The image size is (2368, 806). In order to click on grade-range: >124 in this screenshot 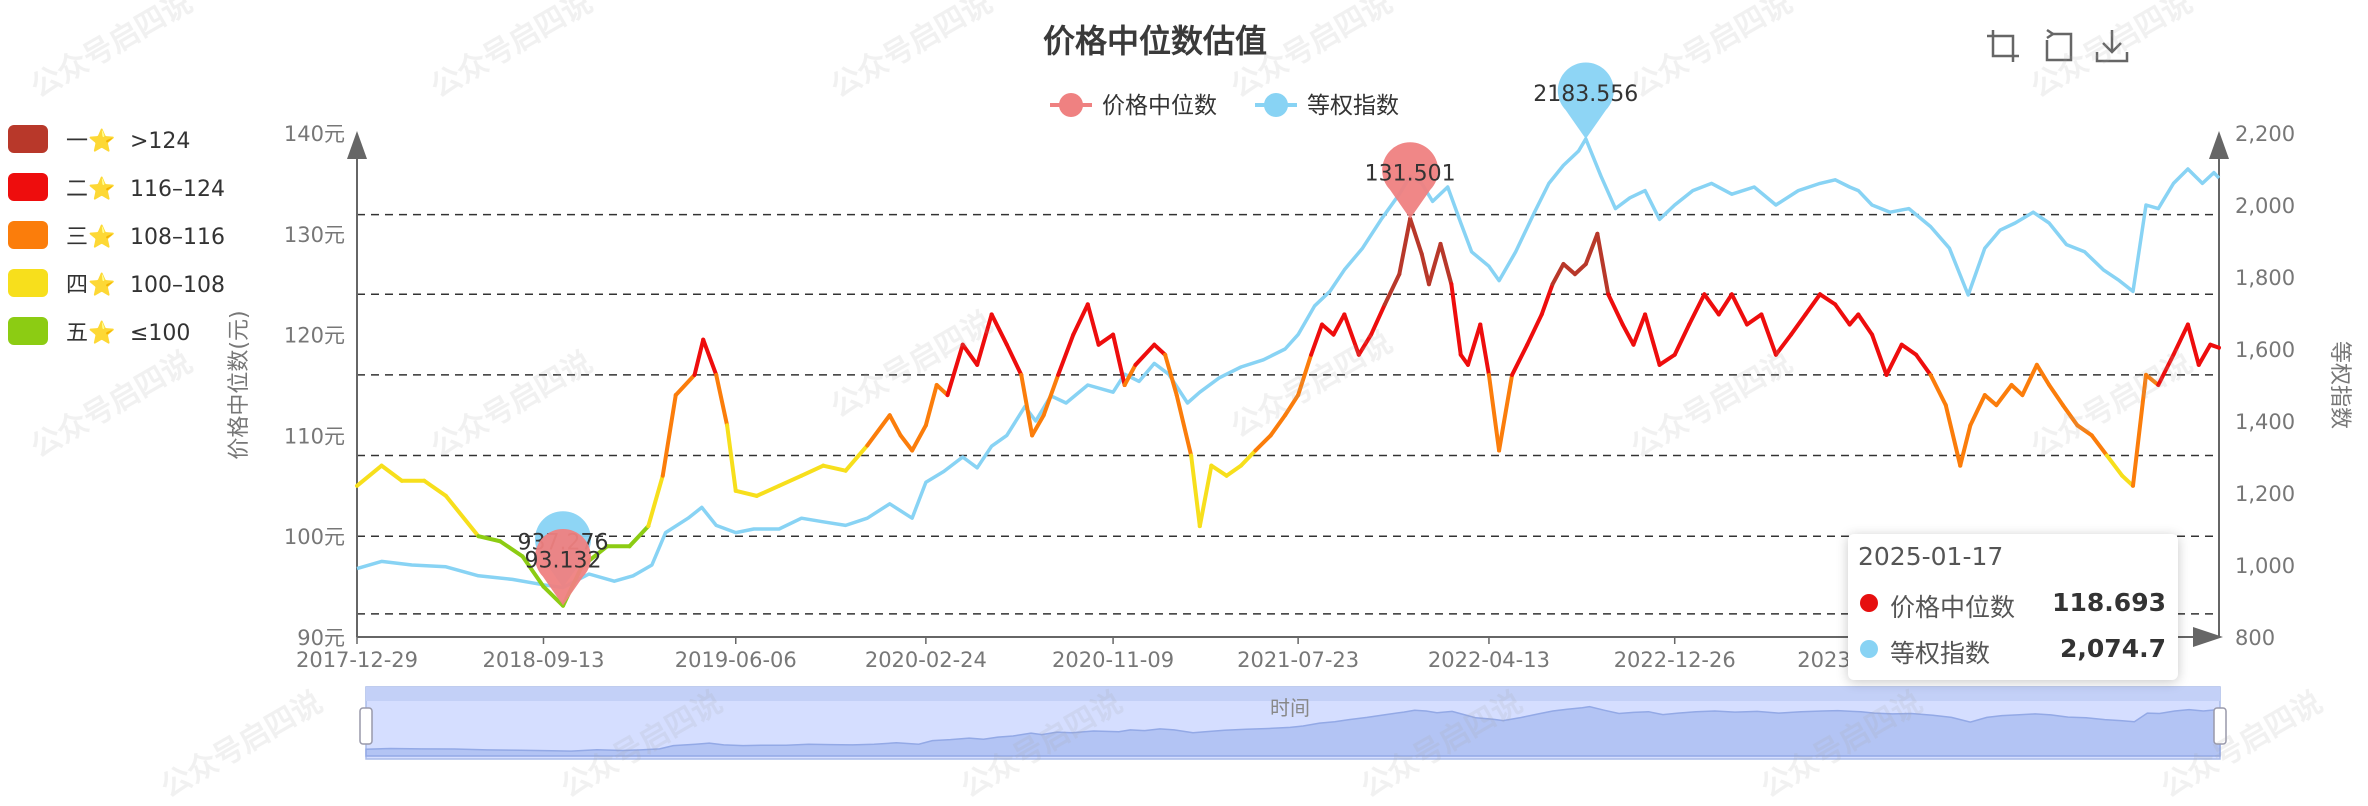, I will do `click(160, 141)`.